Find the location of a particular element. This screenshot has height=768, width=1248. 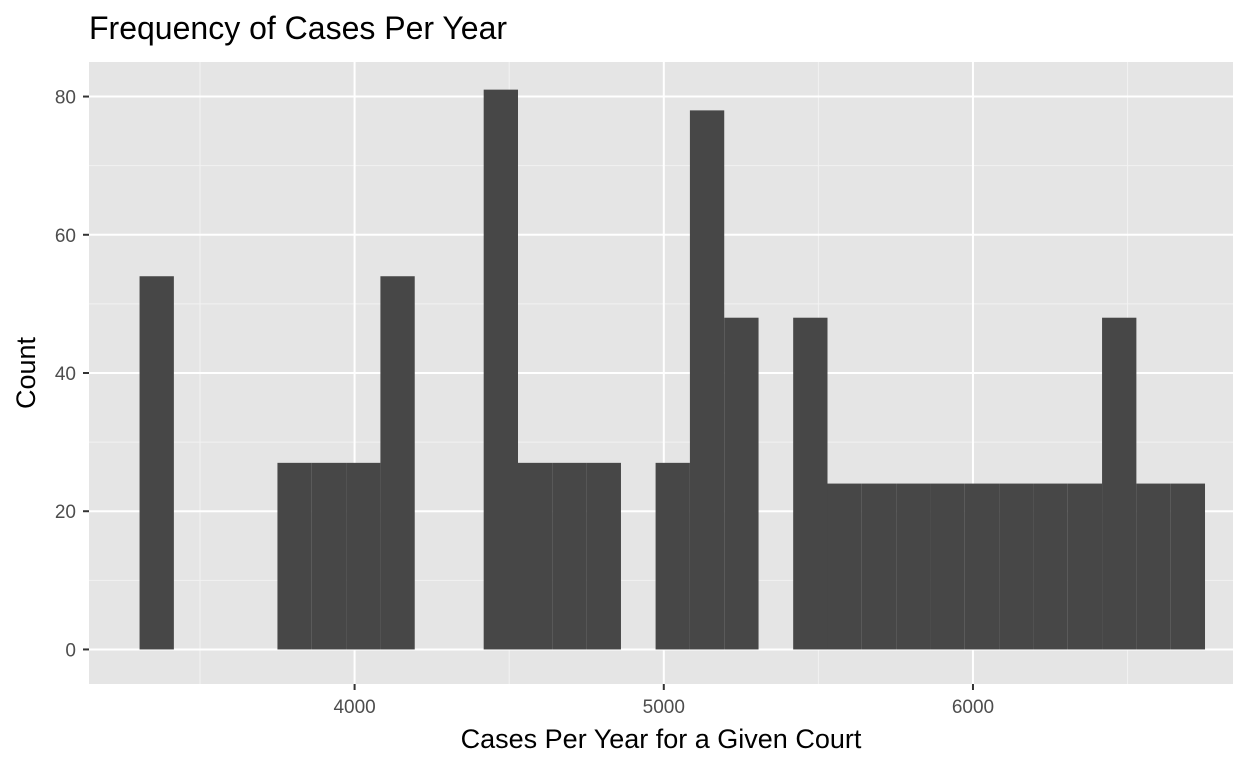

x-axis-title: Cases Per Year for a Given Court is located at coordinates (661, 739).